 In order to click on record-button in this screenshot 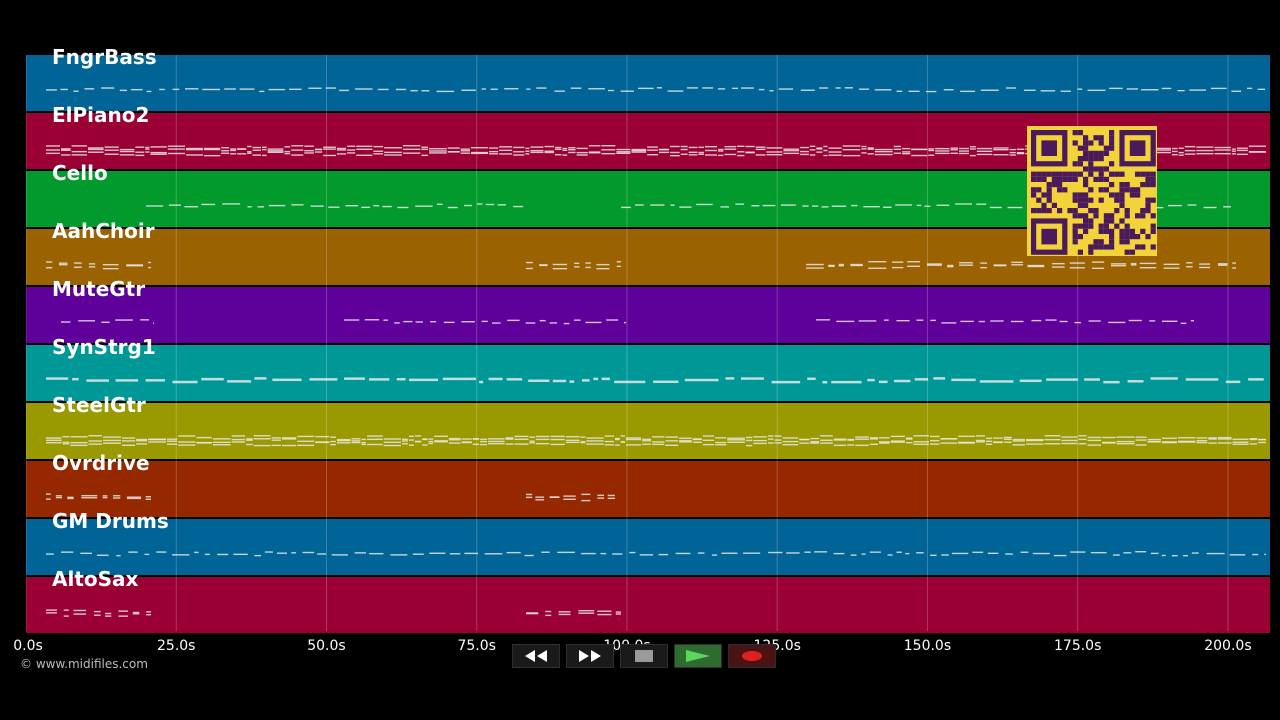, I will do `click(752, 656)`.